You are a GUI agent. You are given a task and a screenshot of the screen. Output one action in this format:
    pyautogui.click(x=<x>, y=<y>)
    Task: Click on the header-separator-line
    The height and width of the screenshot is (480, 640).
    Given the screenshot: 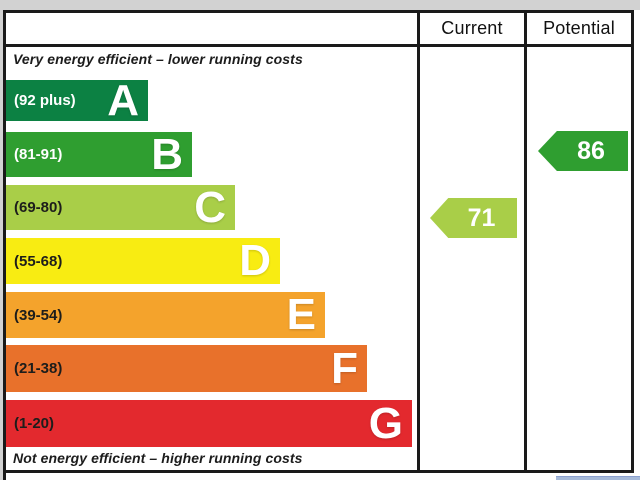 What is the action you would take?
    pyautogui.click(x=318, y=45)
    